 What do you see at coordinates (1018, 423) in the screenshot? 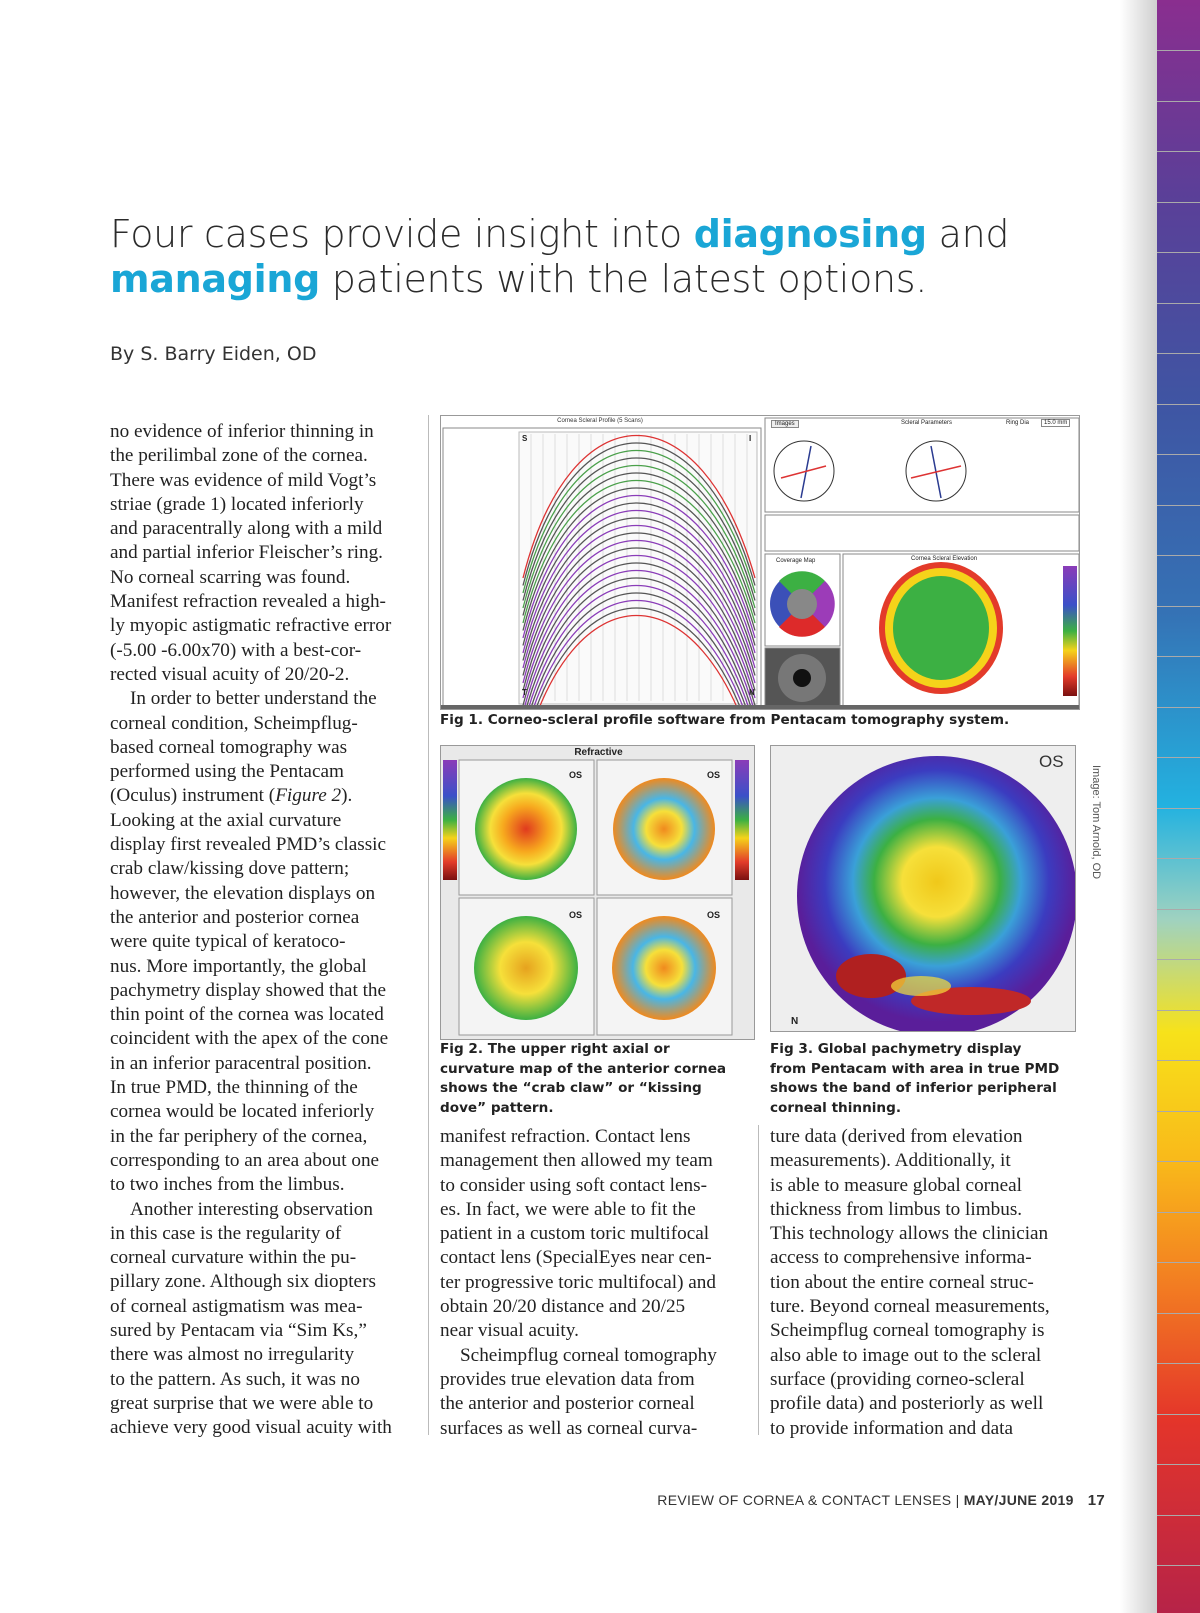
I see `ring-dia-label: Ring Dia` at bounding box center [1018, 423].